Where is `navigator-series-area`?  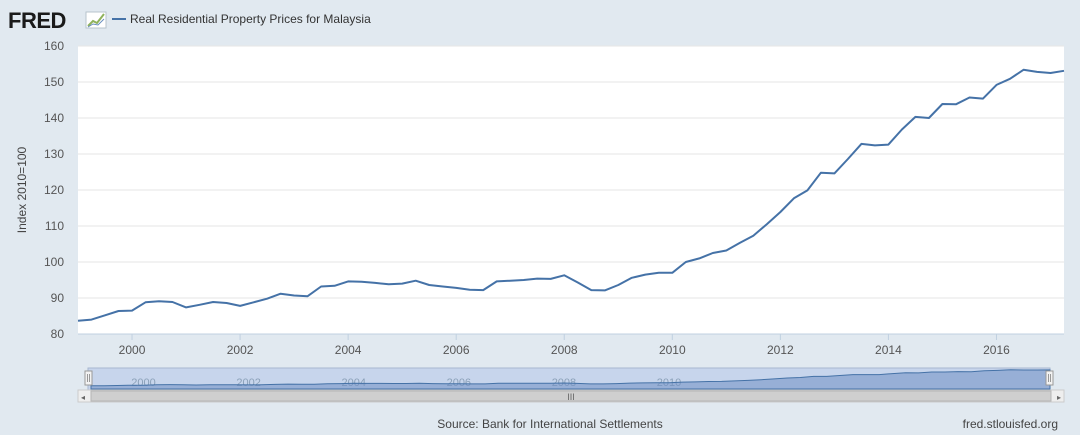 navigator-series-area is located at coordinates (570, 379).